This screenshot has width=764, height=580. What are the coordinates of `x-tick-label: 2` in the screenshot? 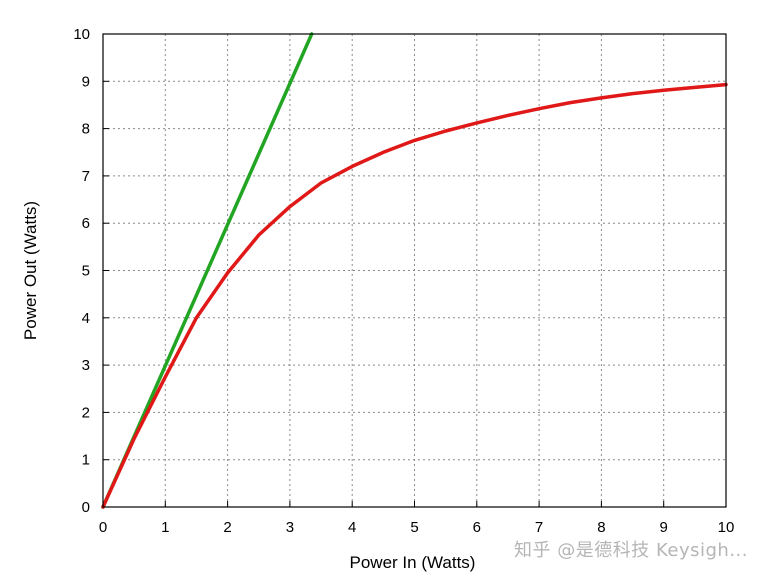 It's located at (227, 527).